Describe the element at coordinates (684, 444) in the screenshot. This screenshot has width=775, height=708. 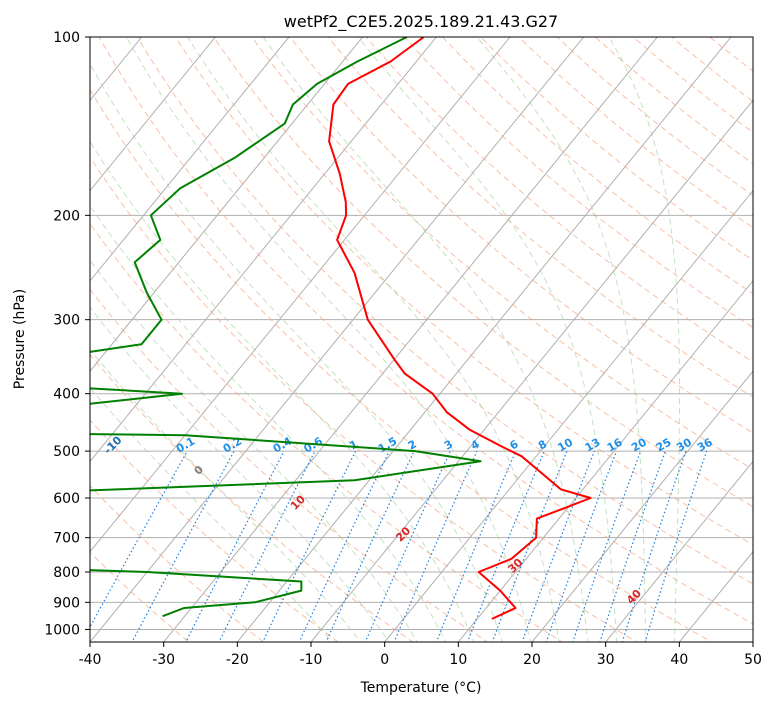
I see `mixing-ratio-label: 30` at that location.